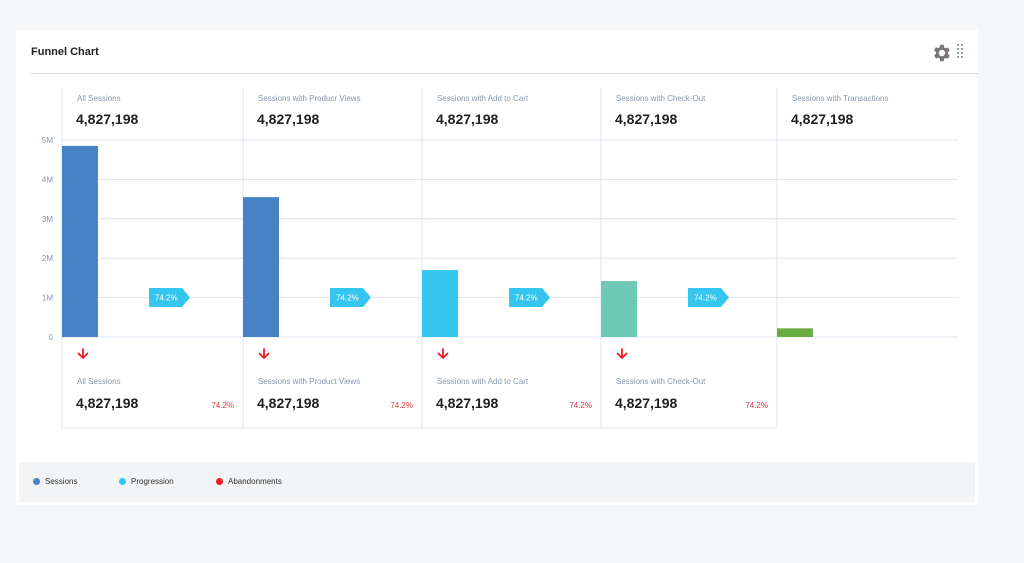 The height and width of the screenshot is (563, 1024). I want to click on legend-item-sessions: Sessions, so click(55, 481).